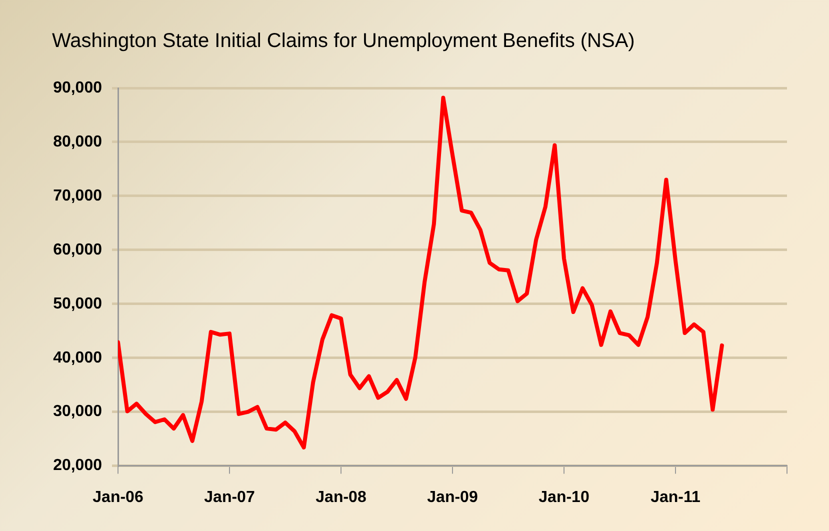 The width and height of the screenshot is (829, 531). What do you see at coordinates (77, 195) in the screenshot?
I see `y-tick-label: 70,000` at bounding box center [77, 195].